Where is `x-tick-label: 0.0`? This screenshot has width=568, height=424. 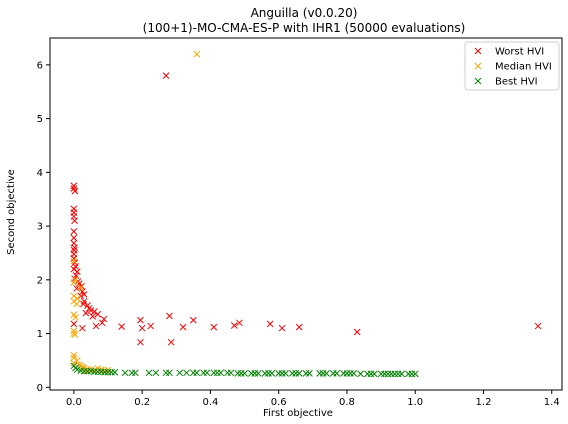 x-tick-label: 0.0 is located at coordinates (74, 402).